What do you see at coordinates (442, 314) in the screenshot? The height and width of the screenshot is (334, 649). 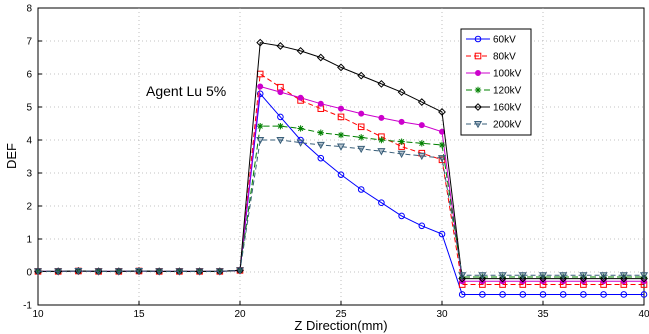 I see `x-tick-label: 30` at bounding box center [442, 314].